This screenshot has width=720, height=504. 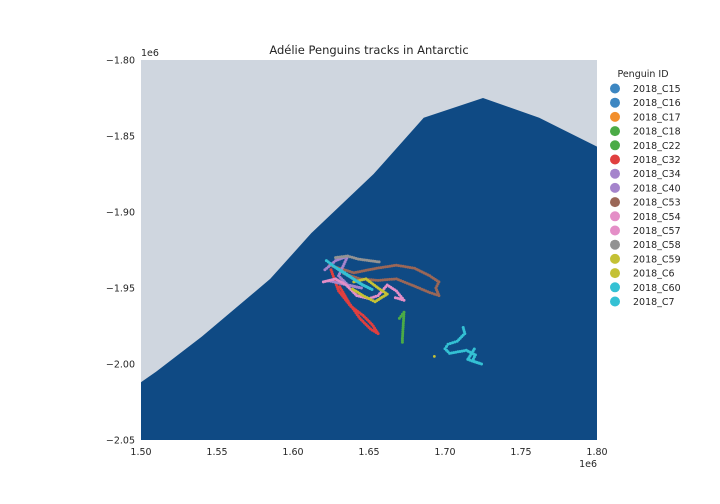 What do you see at coordinates (657, 203) in the screenshot?
I see `legend-label: 2018_C53` at bounding box center [657, 203].